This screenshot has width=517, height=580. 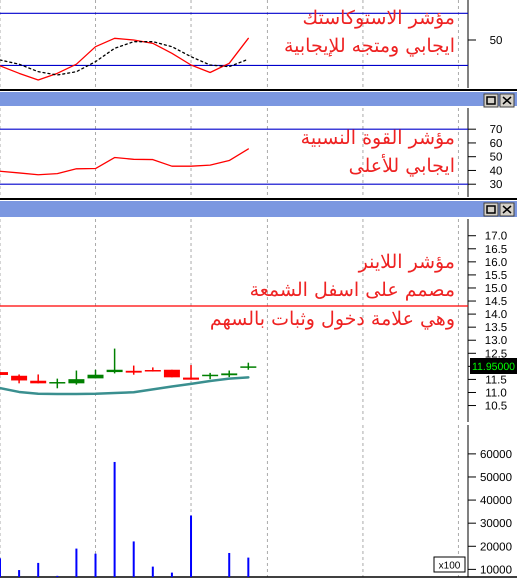 I want to click on y-tick-label: 10.5, so click(x=496, y=406).